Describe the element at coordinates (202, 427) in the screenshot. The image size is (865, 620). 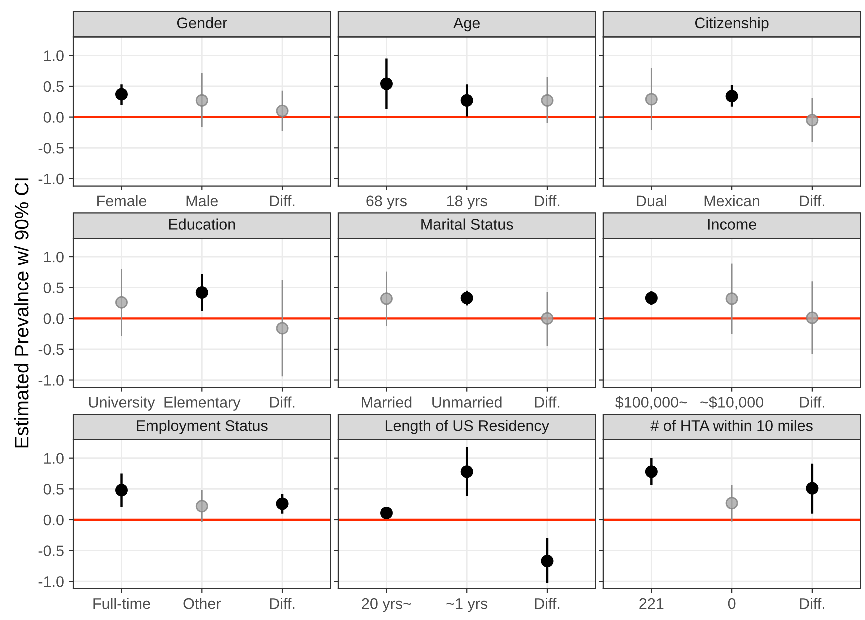
I see `chart-title: Employment Status` at that location.